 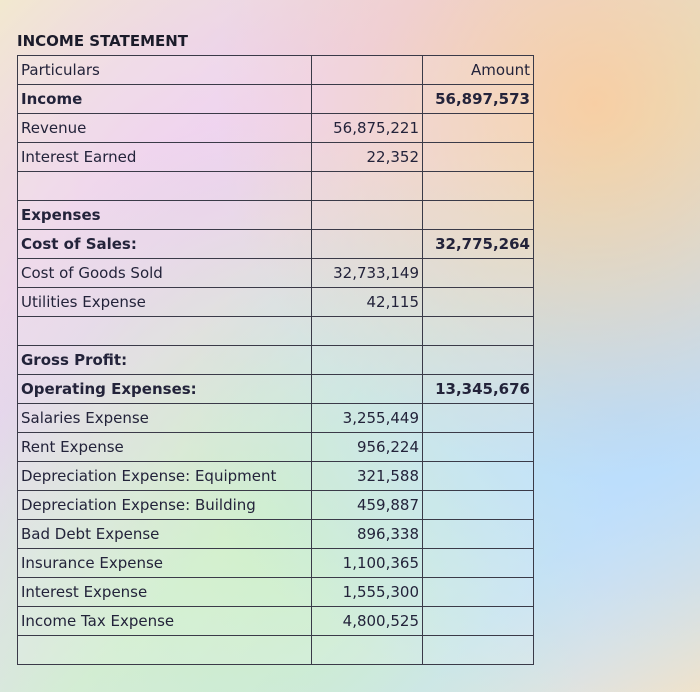 I want to click on table-cell: 32,733,149, so click(x=367, y=273).